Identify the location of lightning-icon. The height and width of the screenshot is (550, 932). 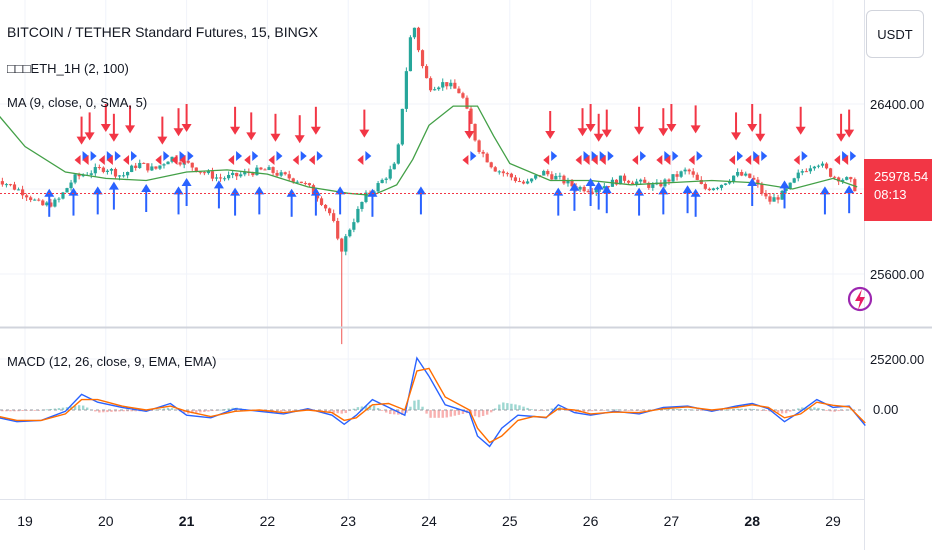
(860, 299).